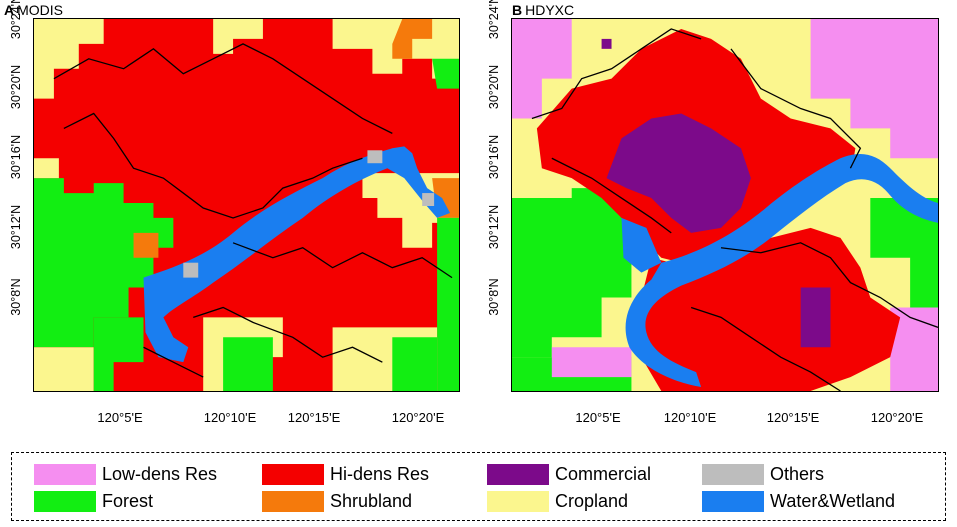  I want to click on panel-title: B HDYXC, so click(543, 10).